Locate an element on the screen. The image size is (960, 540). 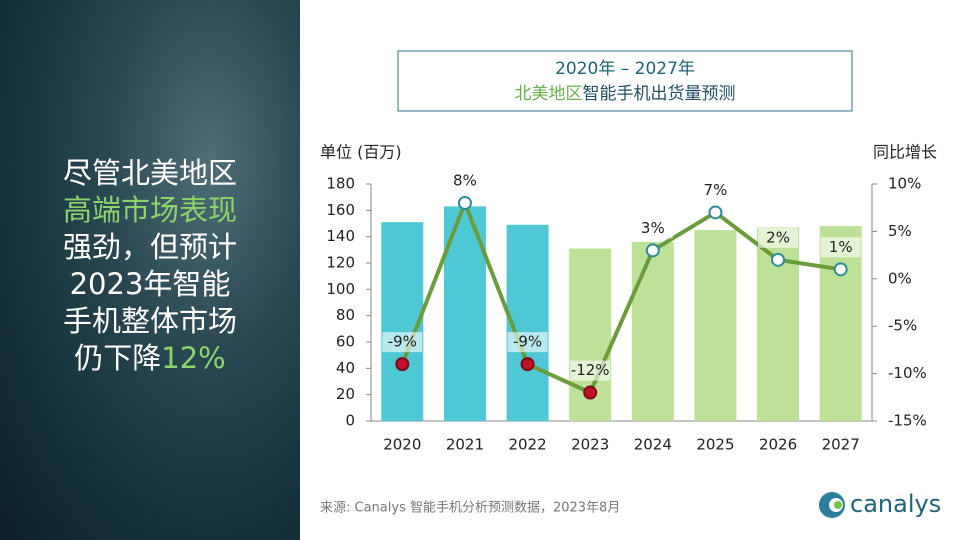
y-axis-label: 单位 (百万) is located at coordinates (361, 152).